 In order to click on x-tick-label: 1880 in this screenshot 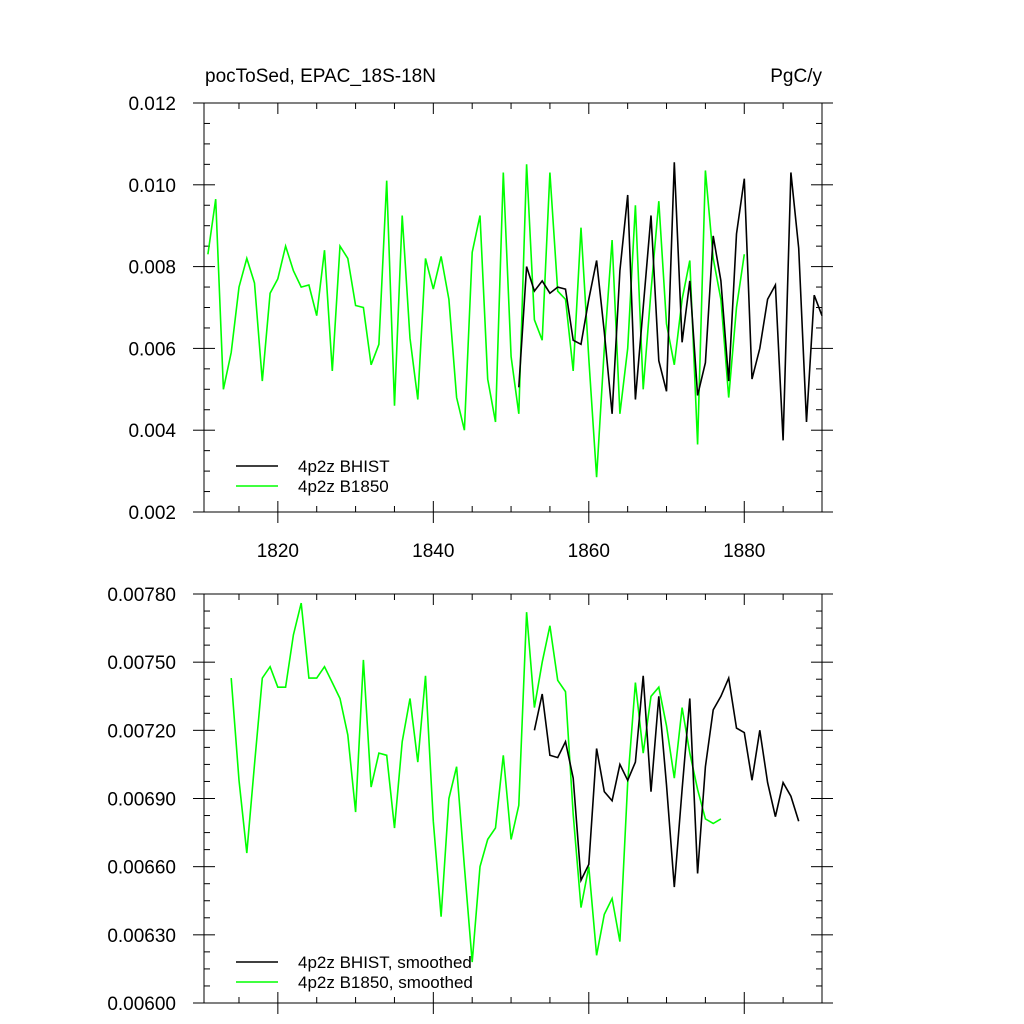, I will do `click(744, 551)`.